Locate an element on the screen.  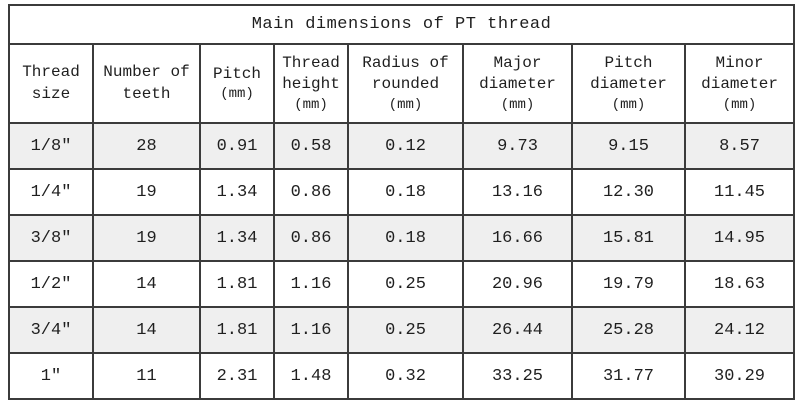
header-line: Radius of is located at coordinates (405, 62).